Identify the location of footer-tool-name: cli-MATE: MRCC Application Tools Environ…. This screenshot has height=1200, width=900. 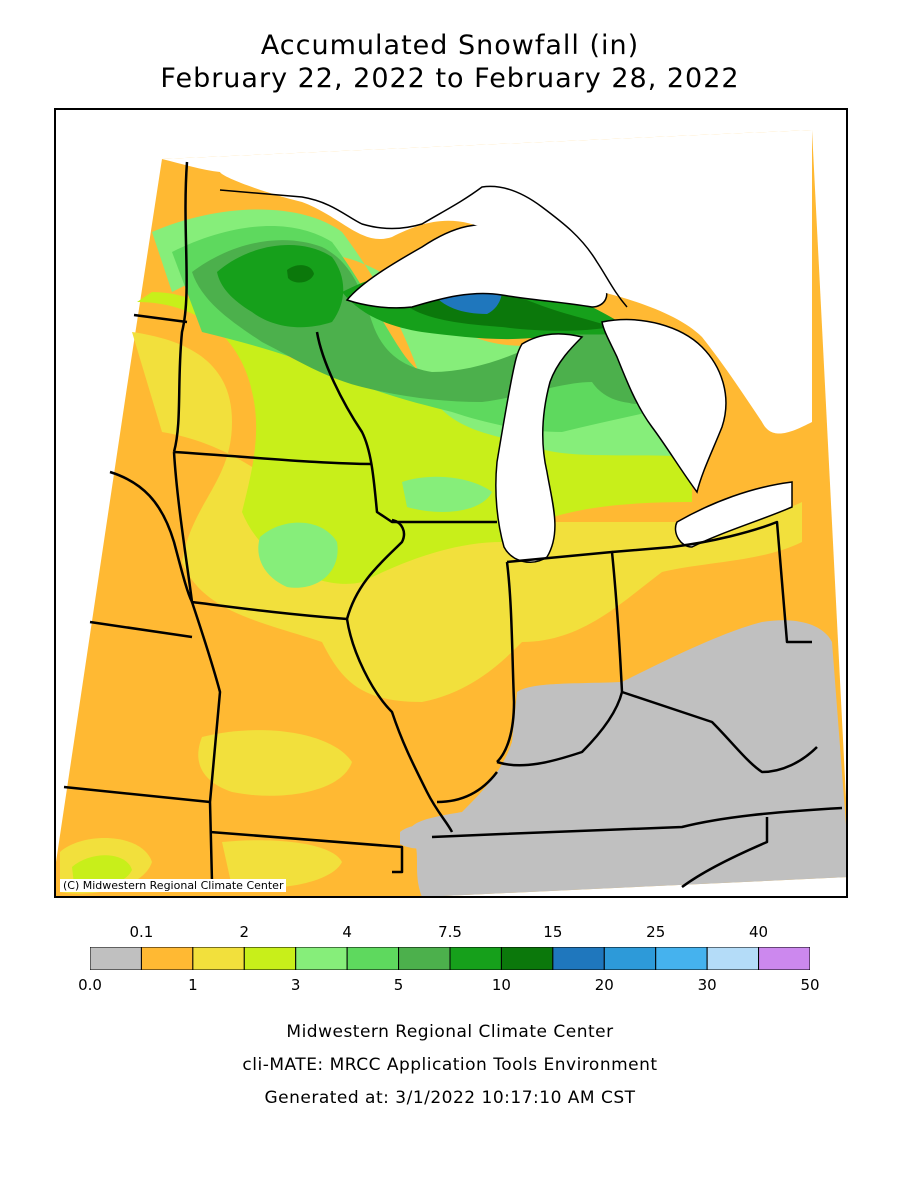
(450, 1065).